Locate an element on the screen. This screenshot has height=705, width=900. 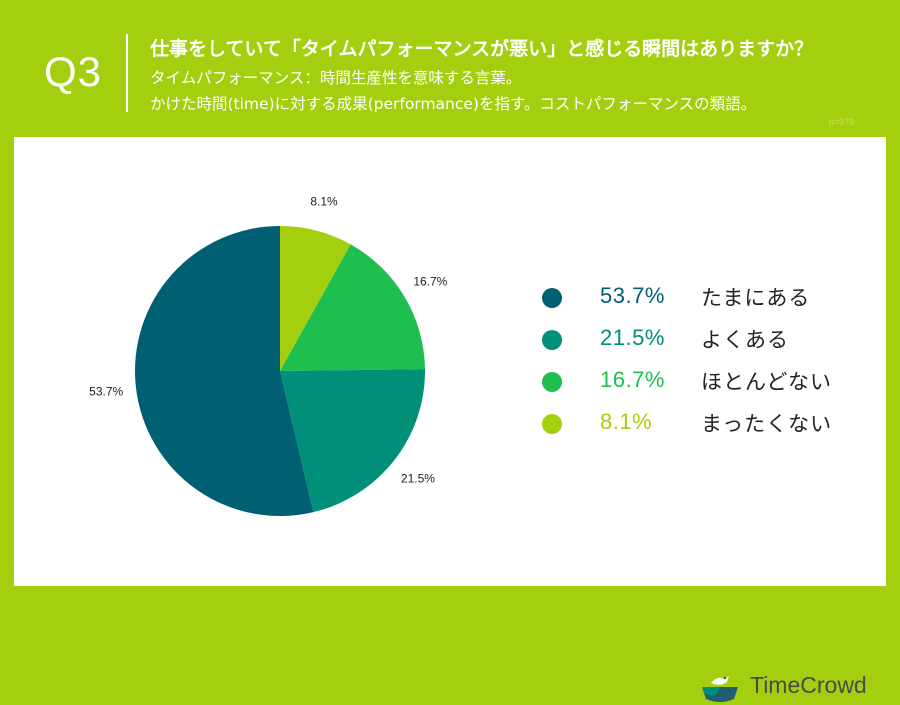
legend-percent: 8.1% is located at coordinates (626, 421).